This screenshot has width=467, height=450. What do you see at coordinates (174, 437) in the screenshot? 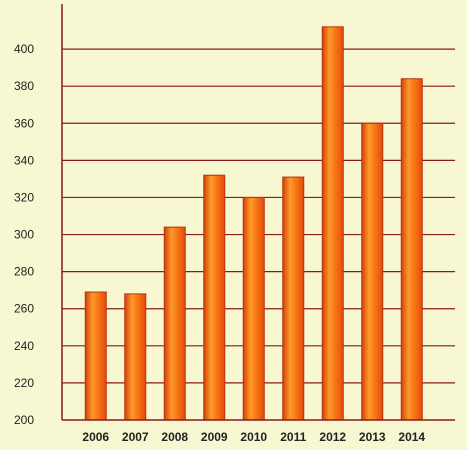
I see `x-tick-label-2008: 2008` at bounding box center [174, 437].